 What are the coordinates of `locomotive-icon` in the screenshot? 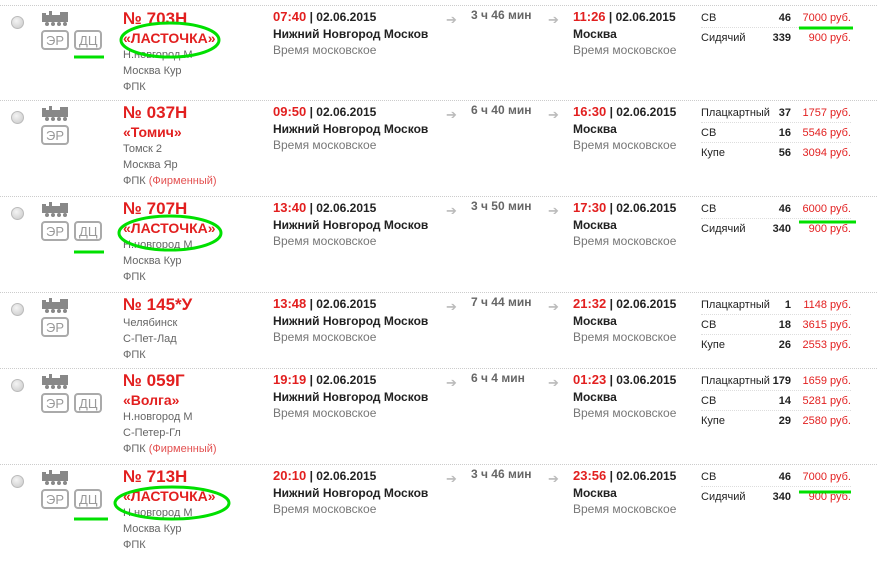 It's located at (55, 477).